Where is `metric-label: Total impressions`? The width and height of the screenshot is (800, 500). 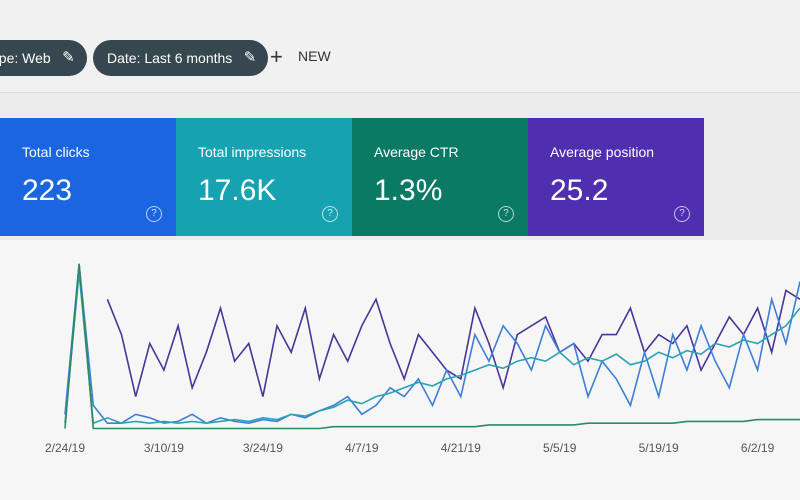 metric-label: Total impressions is located at coordinates (252, 152).